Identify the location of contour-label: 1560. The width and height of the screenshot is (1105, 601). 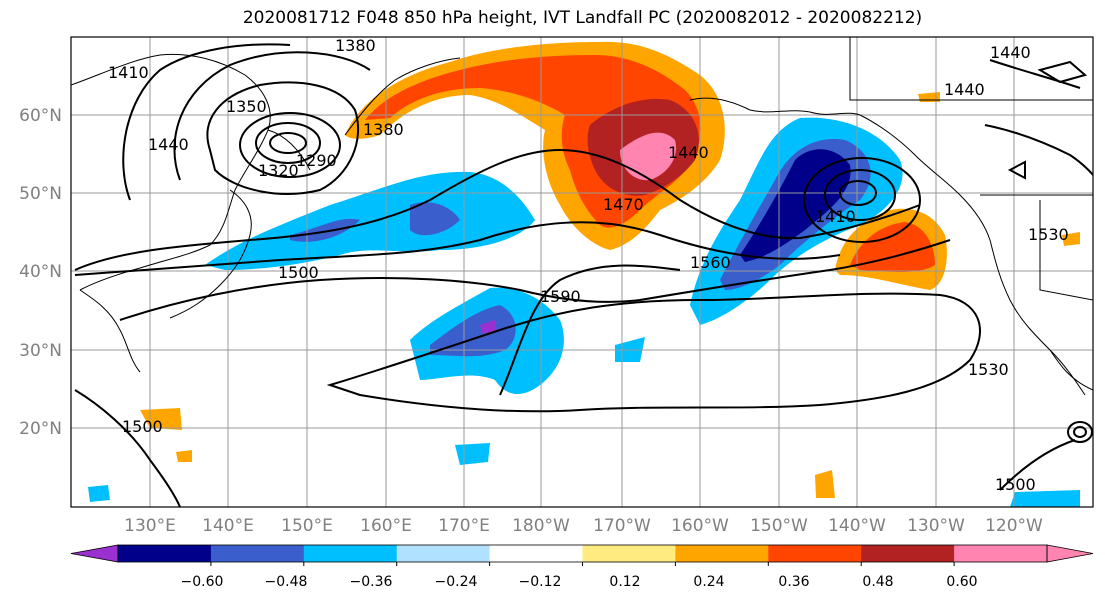
(710, 262).